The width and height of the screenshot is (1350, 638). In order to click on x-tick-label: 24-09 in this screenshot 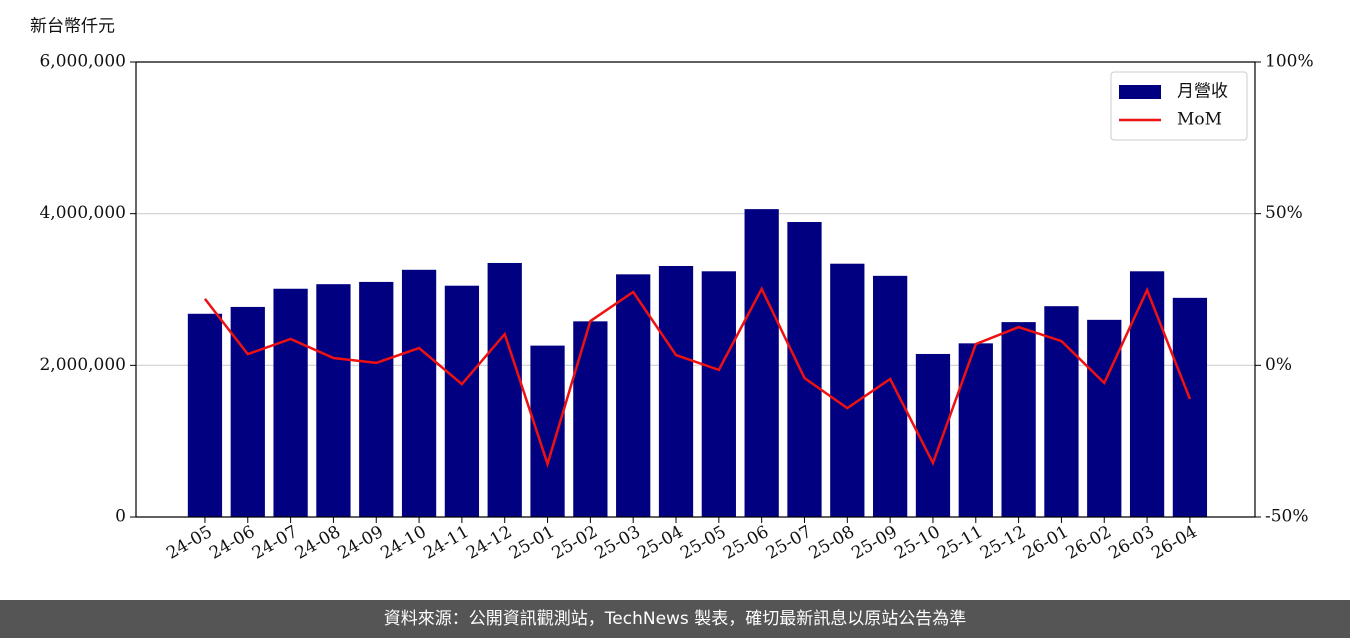, I will do `click(361, 543)`.